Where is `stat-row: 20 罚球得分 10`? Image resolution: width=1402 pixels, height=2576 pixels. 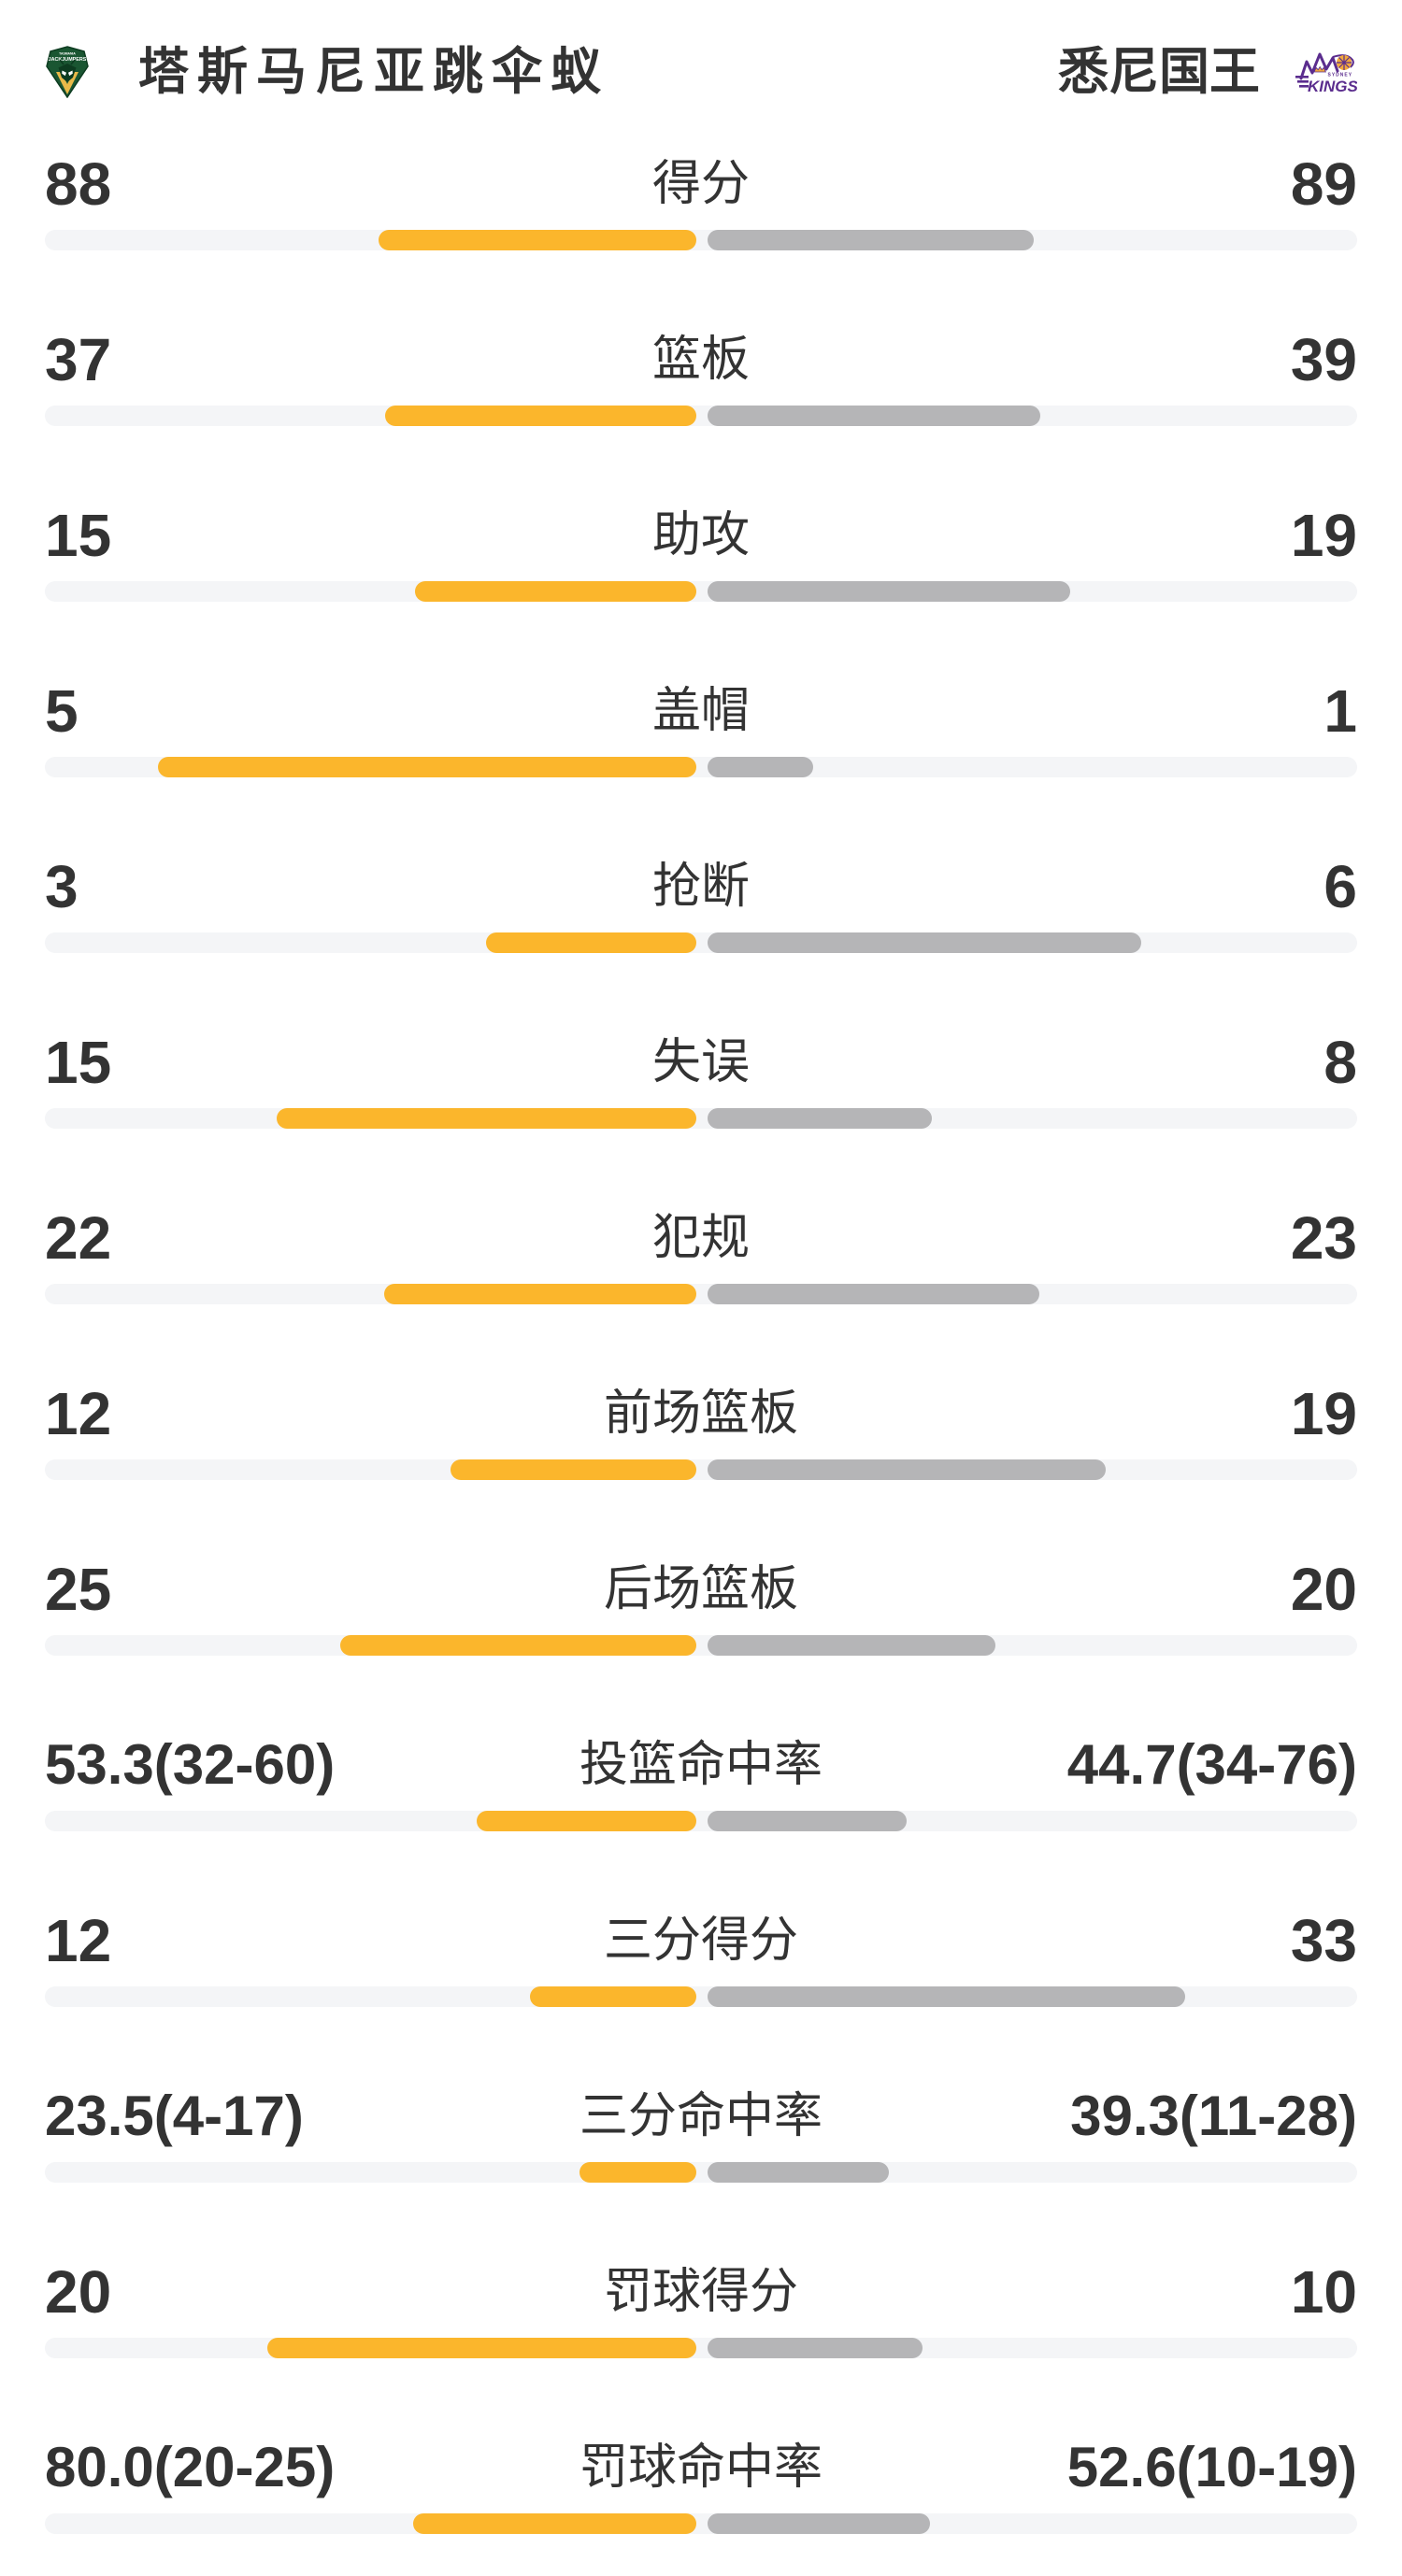
stat-row: 20 罚球得分 10 is located at coordinates (701, 2326).